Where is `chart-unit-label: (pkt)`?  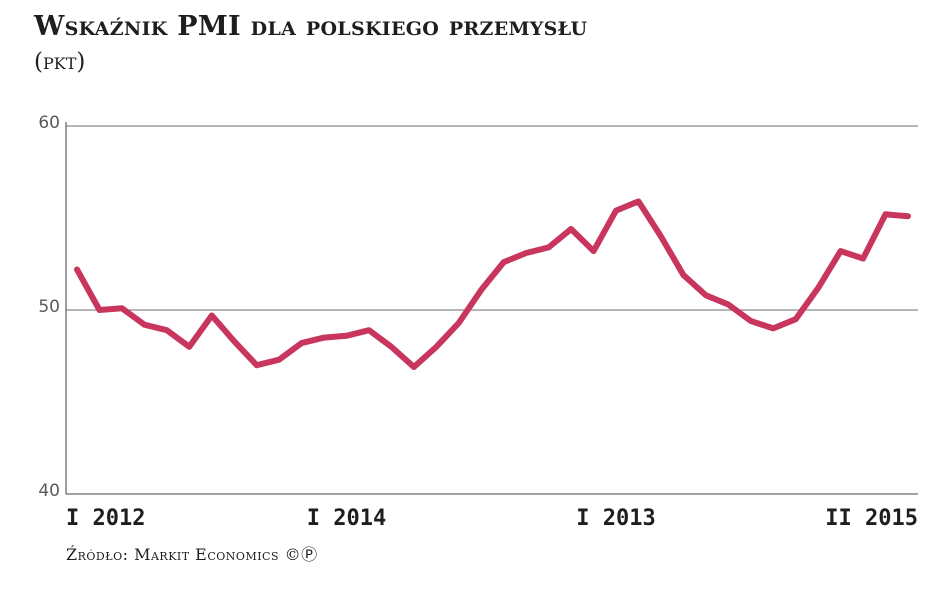
chart-unit-label: (pkt) is located at coordinates (60, 62).